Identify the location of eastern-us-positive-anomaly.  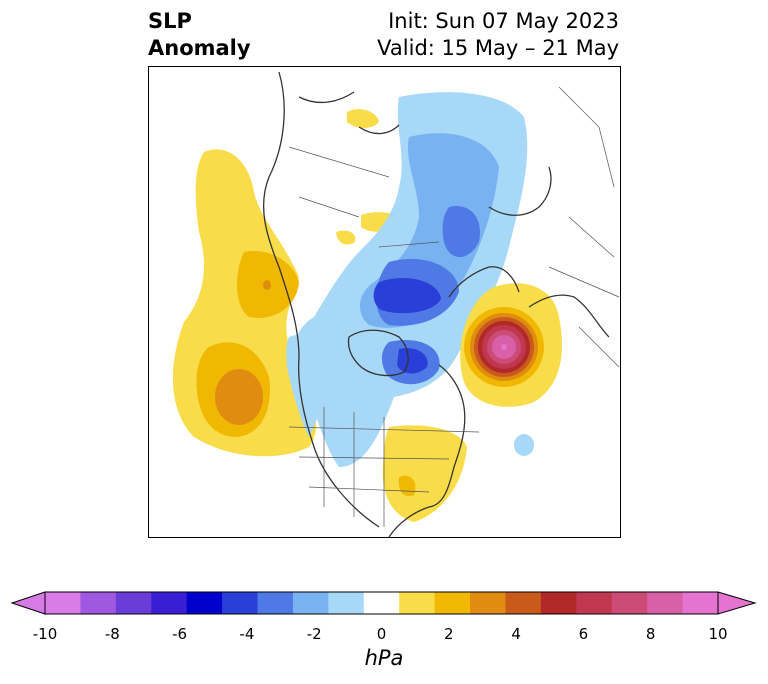
(424, 473).